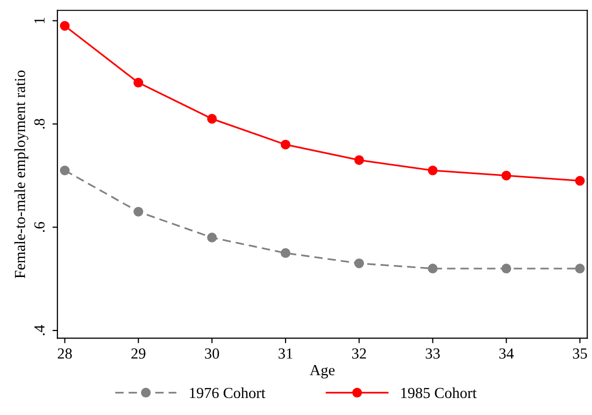 Image resolution: width=592 pixels, height=415 pixels. What do you see at coordinates (506, 353) in the screenshot?
I see `x-tick-label: 34` at bounding box center [506, 353].